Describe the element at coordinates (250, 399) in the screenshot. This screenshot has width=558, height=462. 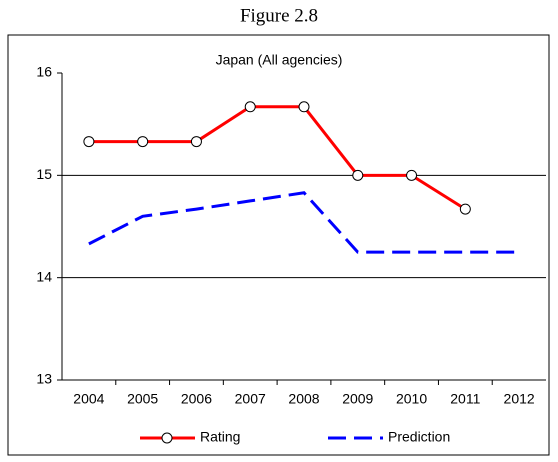
I see `x-tick-label: 2007` at that location.